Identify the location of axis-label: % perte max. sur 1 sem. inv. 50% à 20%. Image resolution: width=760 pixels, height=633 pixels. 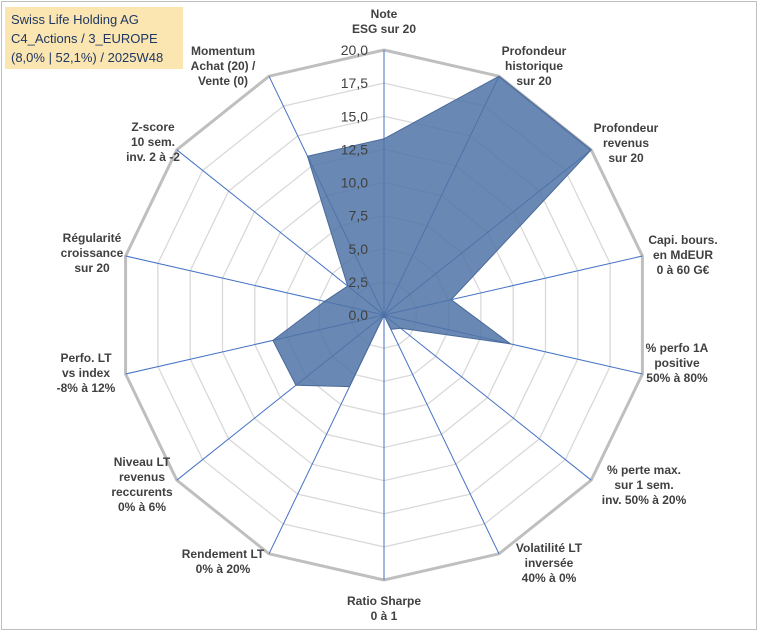
(644, 485).